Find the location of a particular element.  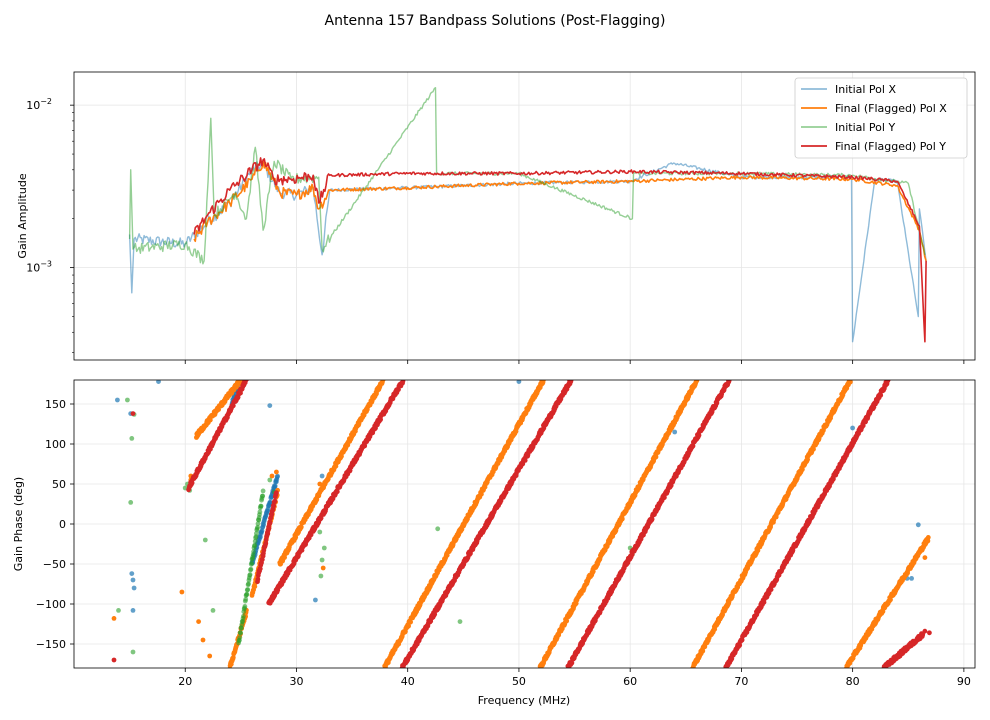

x-axis-label: Frequency (MHz) is located at coordinates (524, 700).